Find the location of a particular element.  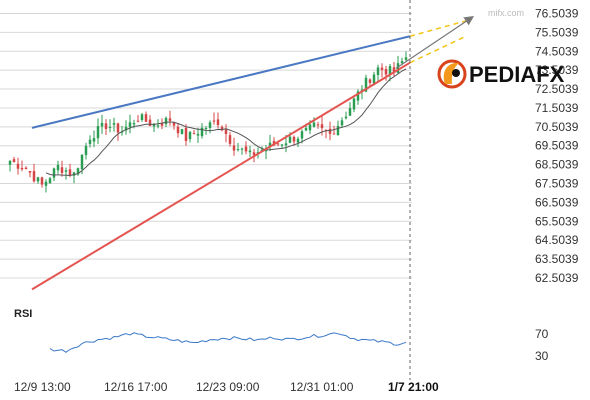

logo-dot is located at coordinates (456, 73).